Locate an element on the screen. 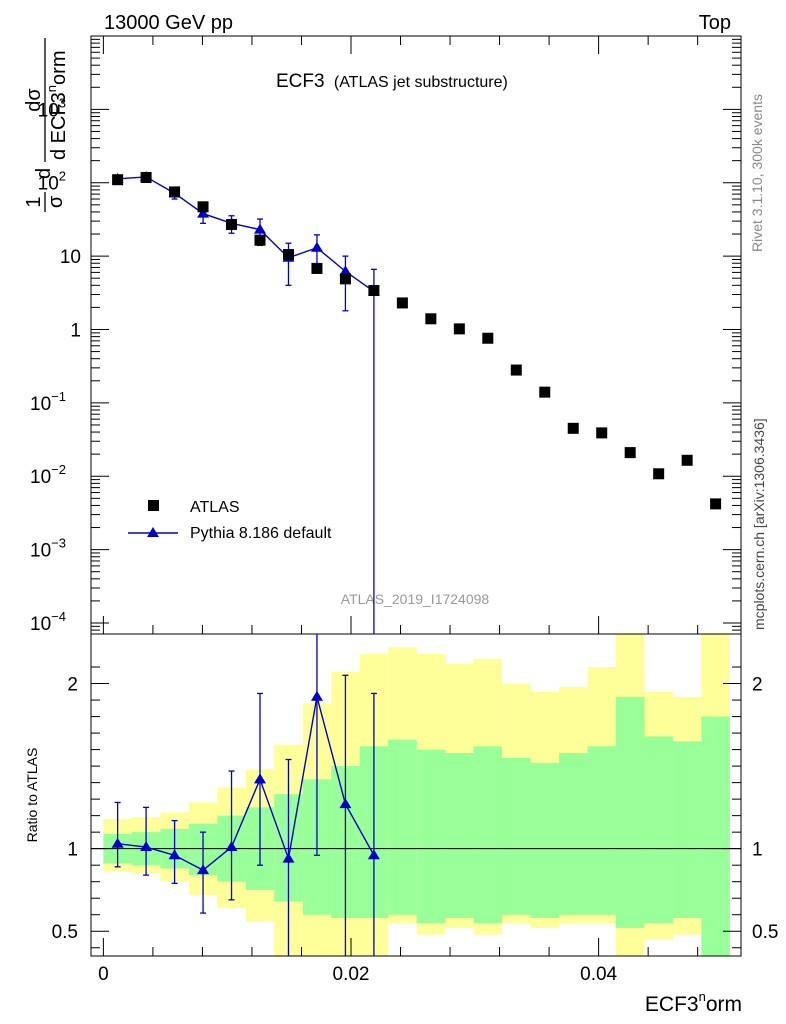 The width and height of the screenshot is (786, 1024). y-label-sup: n is located at coordinates (51, 88).